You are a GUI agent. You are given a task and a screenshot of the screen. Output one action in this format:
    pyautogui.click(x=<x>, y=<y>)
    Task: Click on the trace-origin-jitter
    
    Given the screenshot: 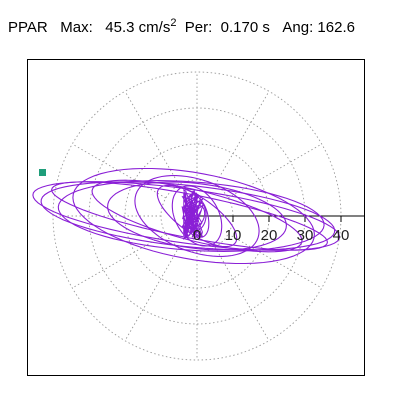 What is the action you would take?
    pyautogui.click(x=193, y=214)
    